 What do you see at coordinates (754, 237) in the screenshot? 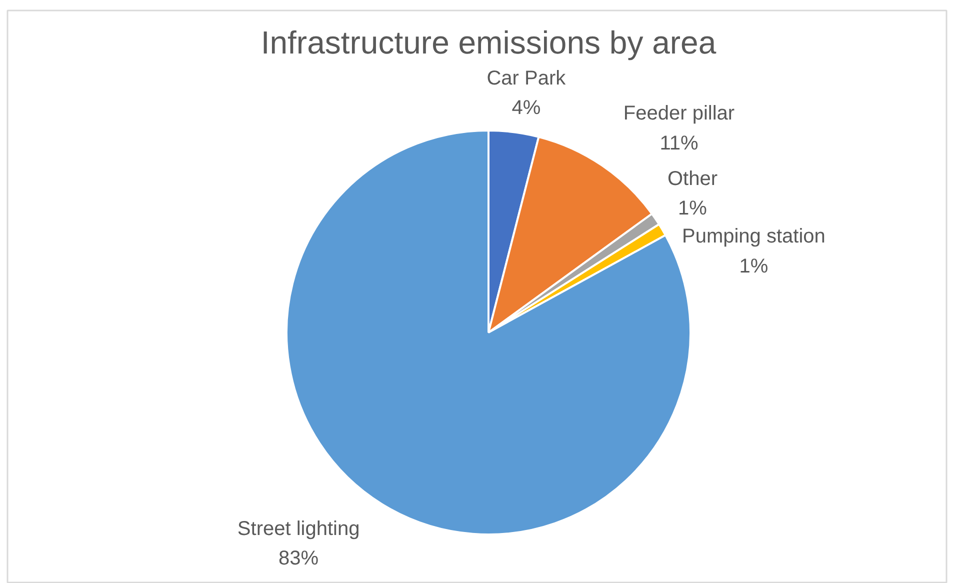
I see `slice-label: Pumping station` at bounding box center [754, 237].